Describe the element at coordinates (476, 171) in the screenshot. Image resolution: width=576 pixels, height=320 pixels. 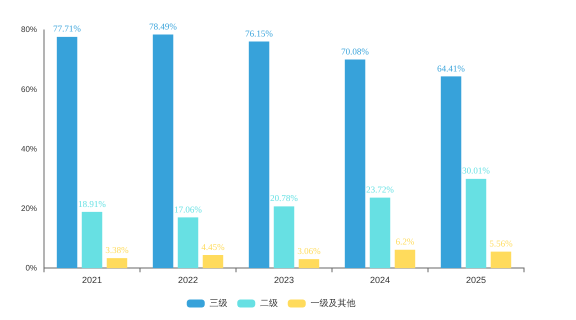
I see `data-label: 30.01%` at that location.